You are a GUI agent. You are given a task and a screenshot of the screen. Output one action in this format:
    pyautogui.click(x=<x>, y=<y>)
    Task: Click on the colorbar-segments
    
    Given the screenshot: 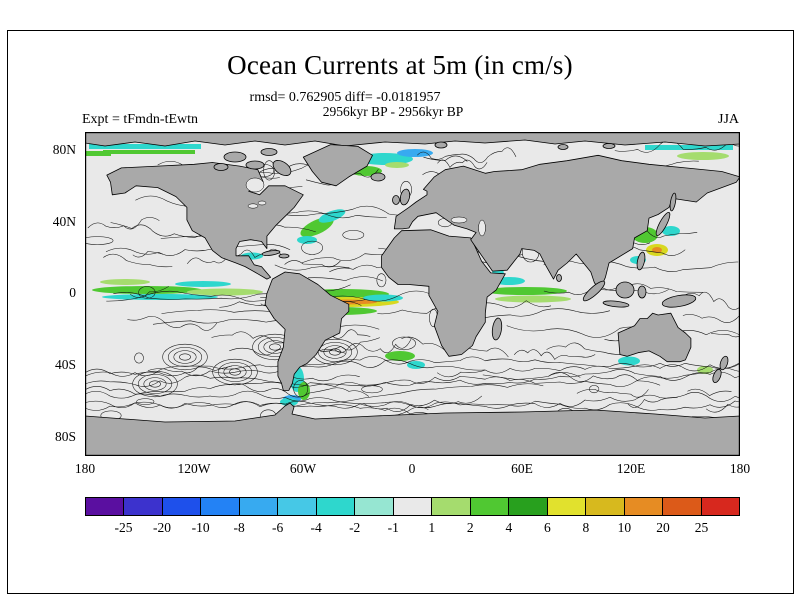 What is the action you would take?
    pyautogui.click(x=412, y=506)
    